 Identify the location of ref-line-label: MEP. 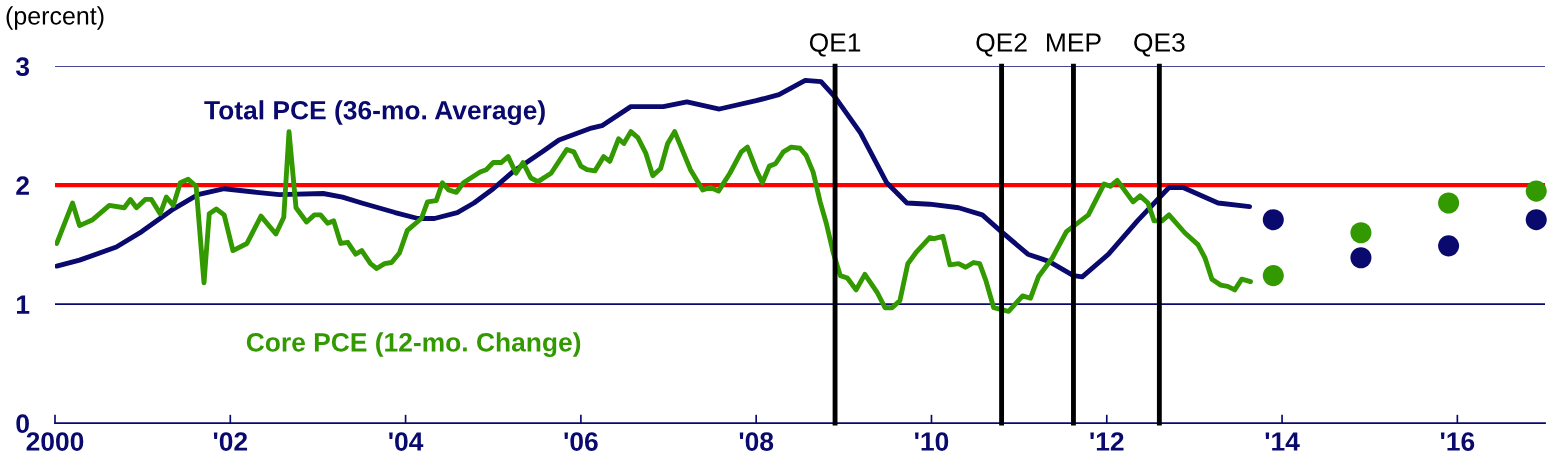
(1074, 42).